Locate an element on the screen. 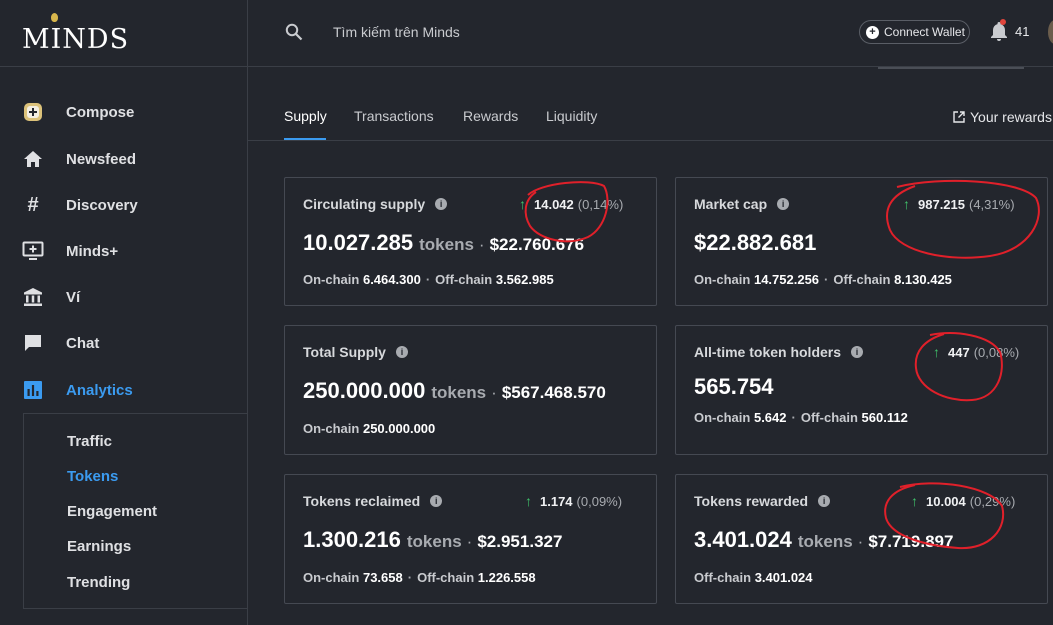  sidebar-item-newsfeed: Newsfeed is located at coordinates (124, 159).